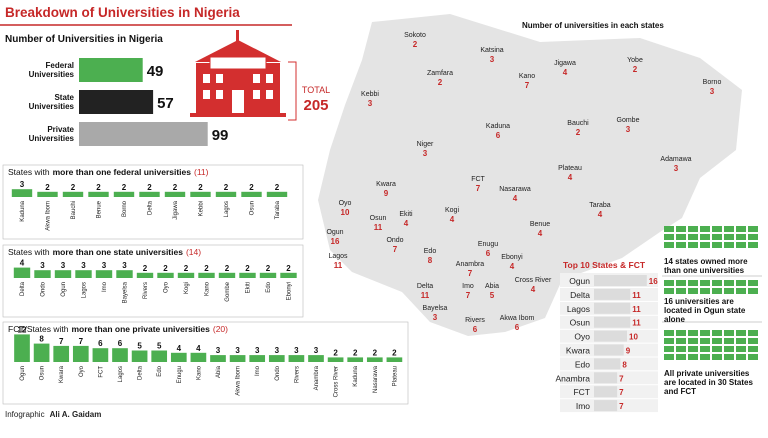 This screenshot has height=438, width=768. What do you see at coordinates (269, 286) in the screenshot?
I see `category-label: Edo` at bounding box center [269, 286].